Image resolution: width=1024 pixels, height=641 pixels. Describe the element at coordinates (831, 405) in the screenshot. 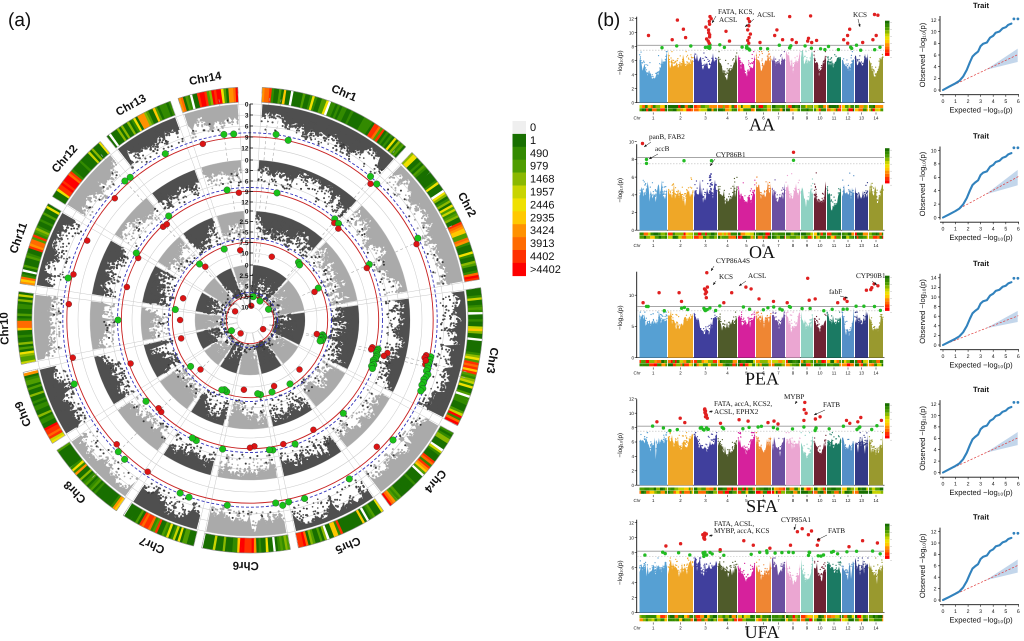

I see `svg-text: FATB` at that location.